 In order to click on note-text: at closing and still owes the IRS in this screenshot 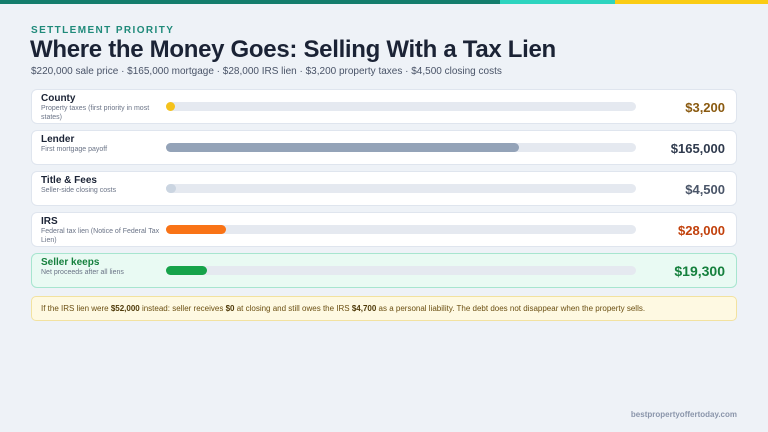, I will do `click(293, 308)`.